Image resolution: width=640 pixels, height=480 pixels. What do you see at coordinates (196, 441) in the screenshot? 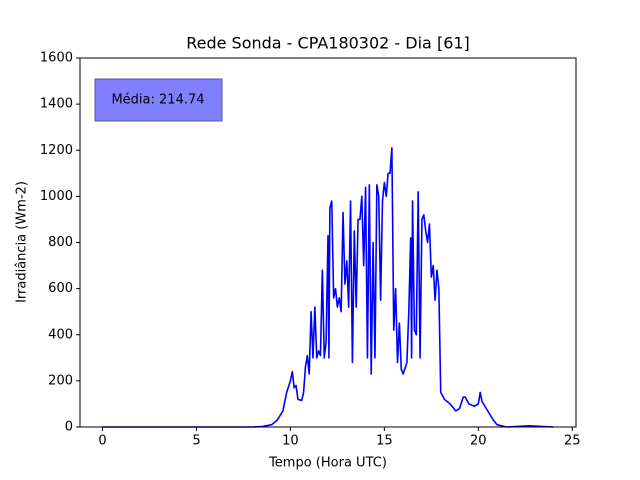
I see `x-tick-label: 5` at bounding box center [196, 441].